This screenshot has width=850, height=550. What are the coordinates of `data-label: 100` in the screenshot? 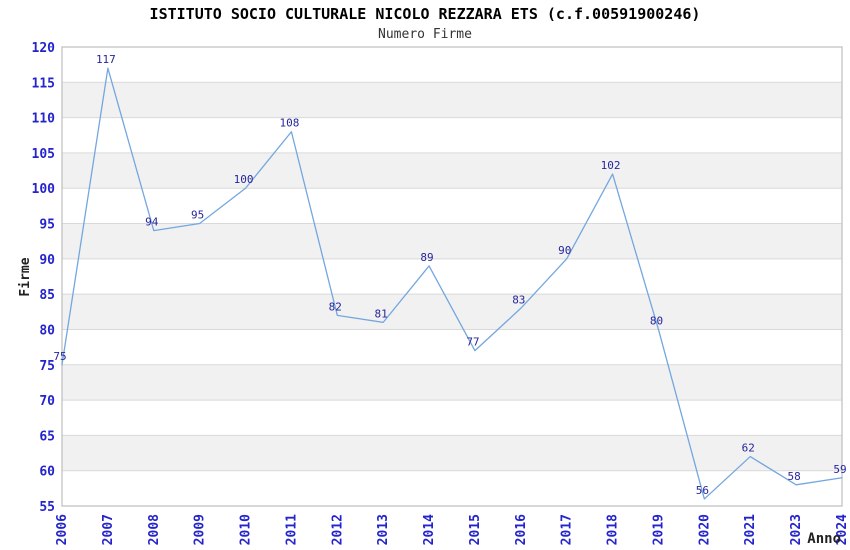 It's located at (244, 179).